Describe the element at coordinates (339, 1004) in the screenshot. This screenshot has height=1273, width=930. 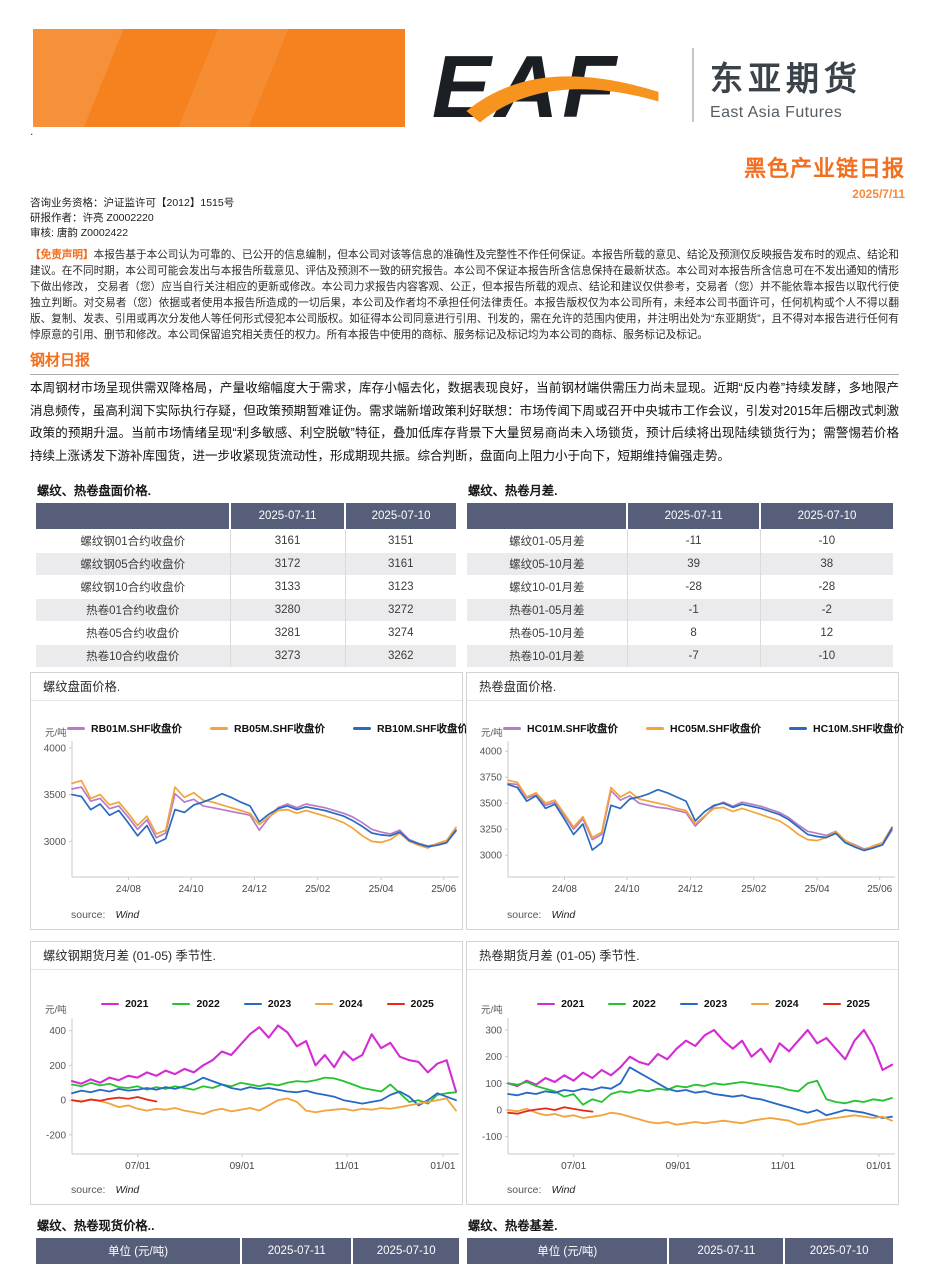
I see `legend-item: 2024` at that location.